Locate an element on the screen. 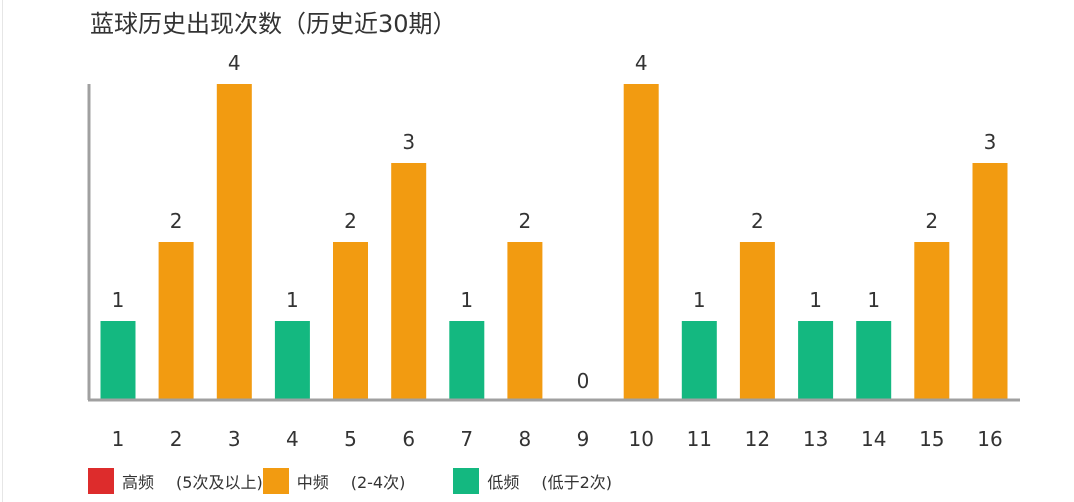 The width and height of the screenshot is (1074, 502). x-tick-label-4: 4 is located at coordinates (292, 439).